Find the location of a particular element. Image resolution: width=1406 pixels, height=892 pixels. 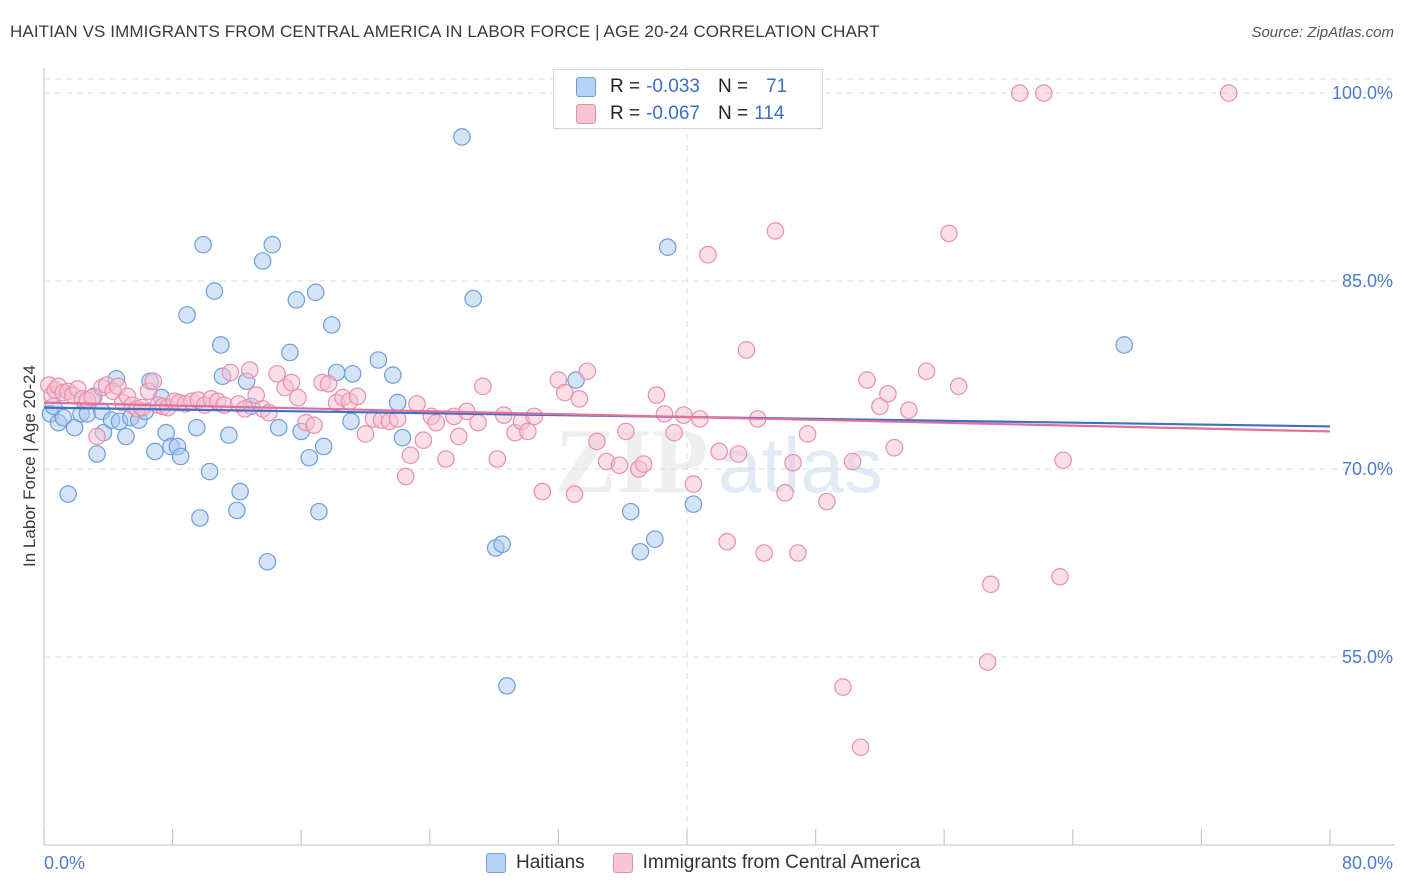

legend-item-central-america: Immigrants from Central America is located at coordinates (766, 863).